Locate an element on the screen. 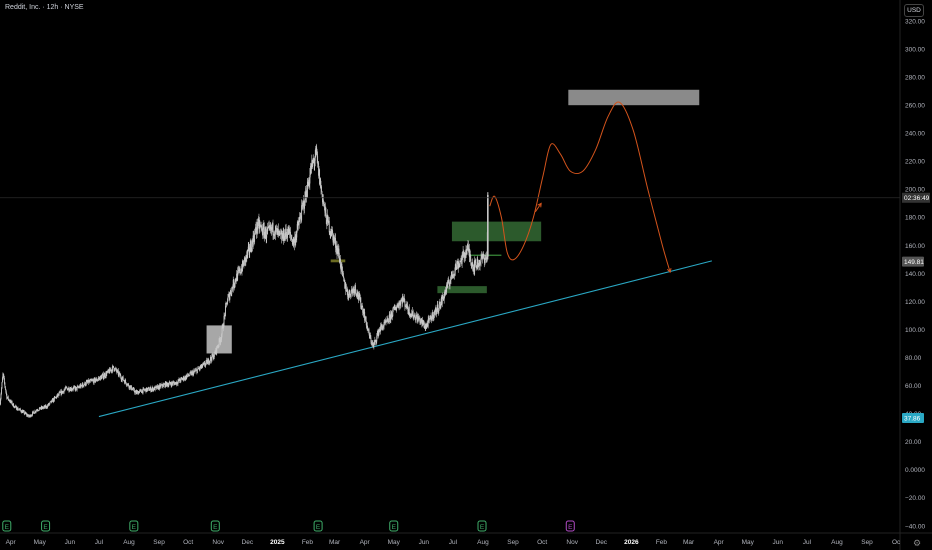  earnings-letter: E is located at coordinates (394, 527).